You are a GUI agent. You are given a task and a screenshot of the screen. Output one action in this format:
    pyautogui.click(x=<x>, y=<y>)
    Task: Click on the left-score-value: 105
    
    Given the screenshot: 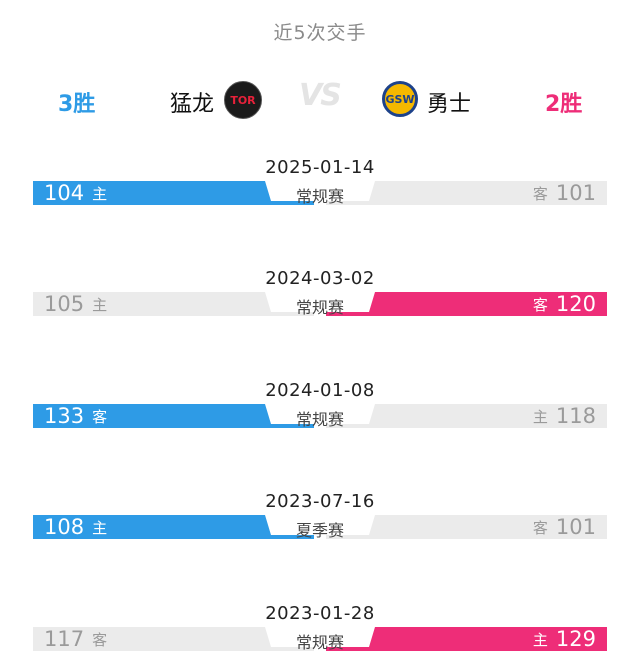 What is the action you would take?
    pyautogui.click(x=64, y=304)
    